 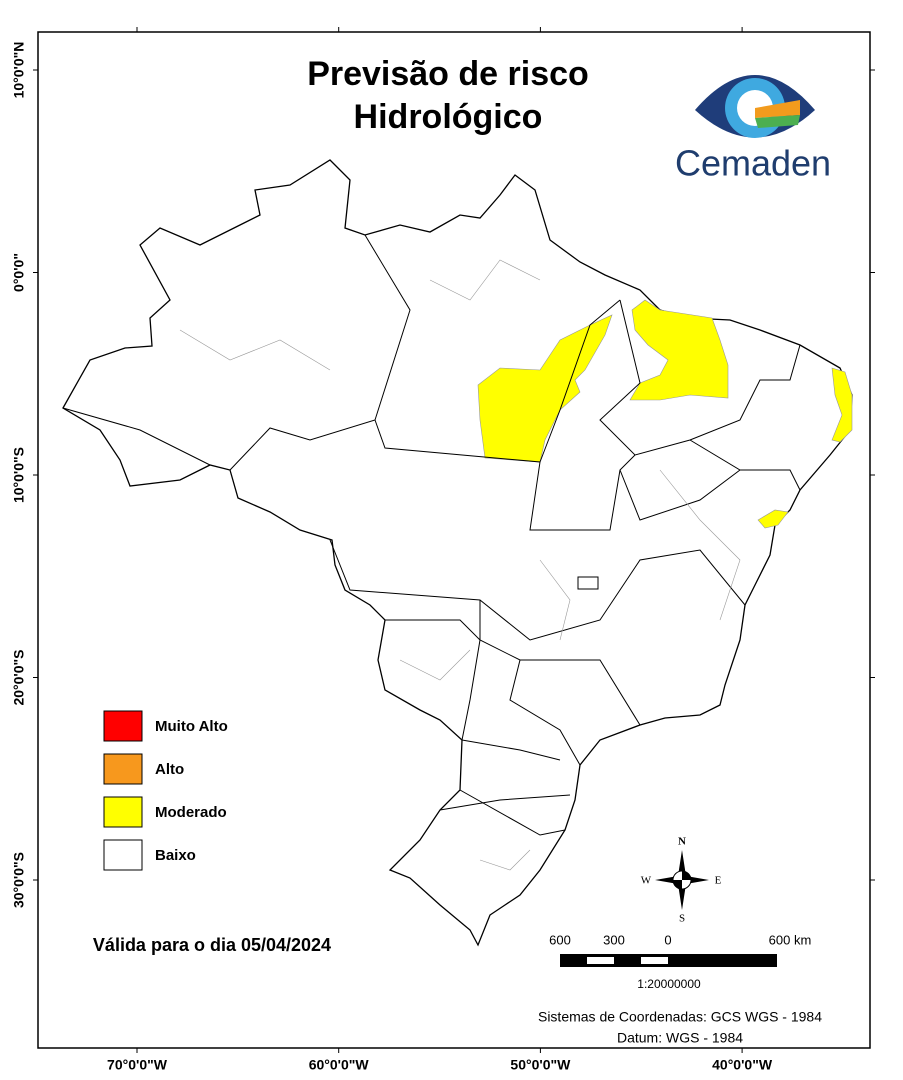 What do you see at coordinates (191, 812) in the screenshot?
I see `legend-label: Moderado` at bounding box center [191, 812].